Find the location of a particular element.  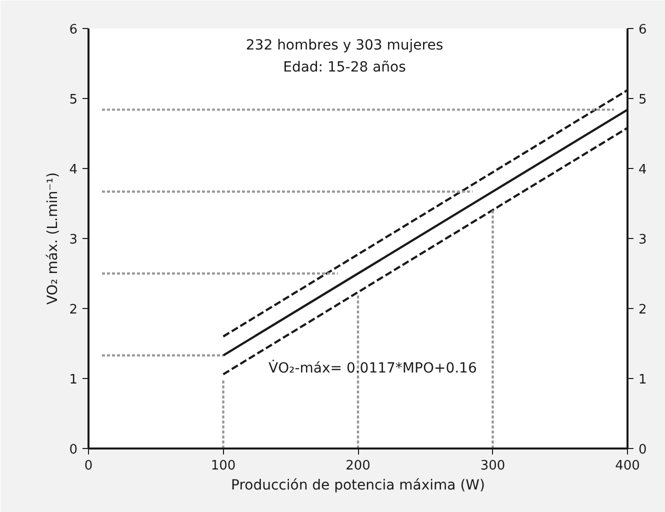

x-tick-label: 300 is located at coordinates (493, 466).